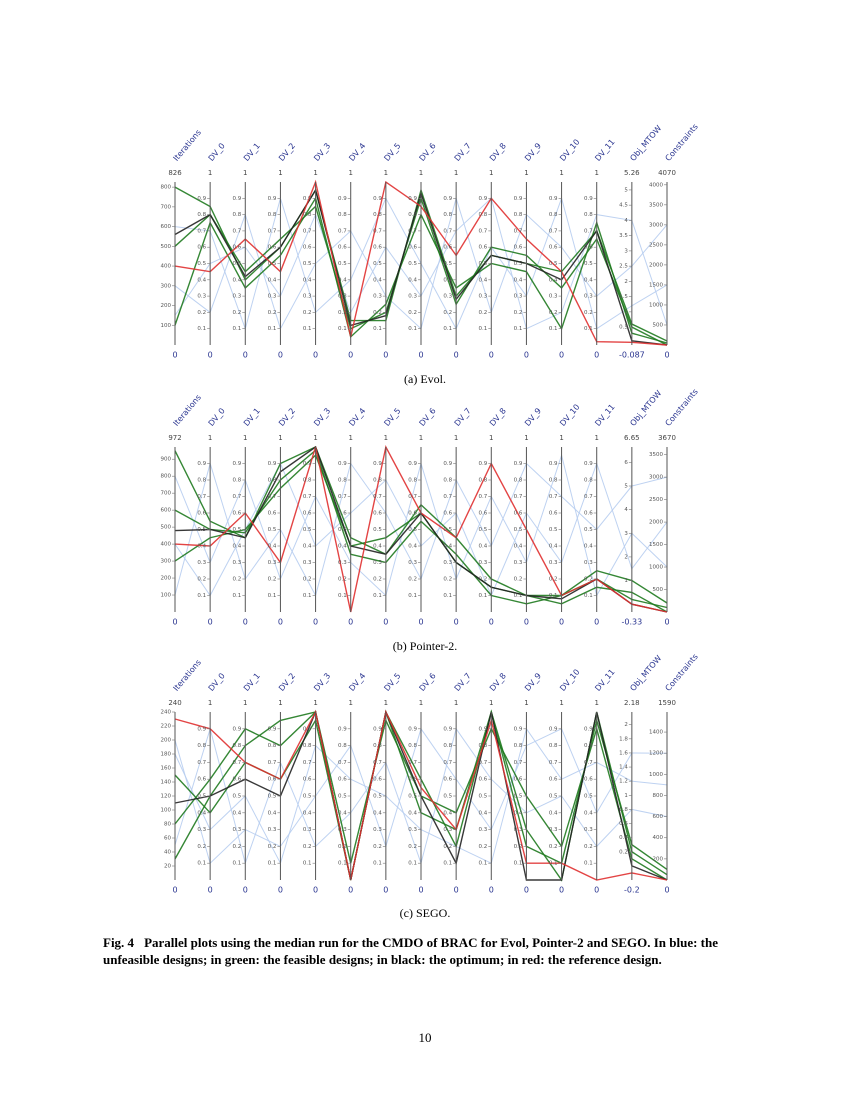 The width and height of the screenshot is (850, 1100). Describe the element at coordinates (174, 703) in the screenshot. I see `axis-max-label: 240` at that location.